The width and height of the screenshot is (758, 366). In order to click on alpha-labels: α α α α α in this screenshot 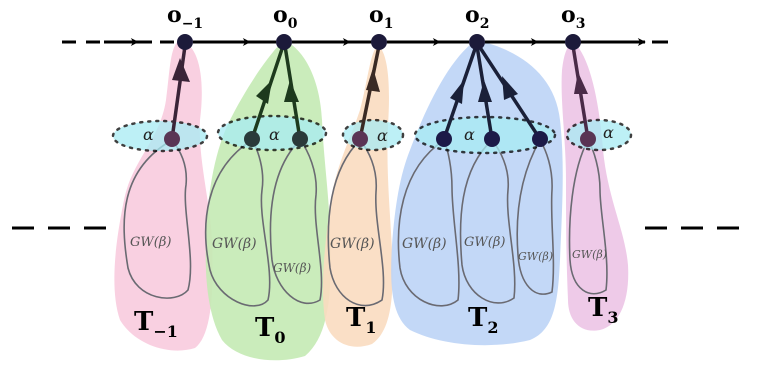, I will do `click(378, 134)`.